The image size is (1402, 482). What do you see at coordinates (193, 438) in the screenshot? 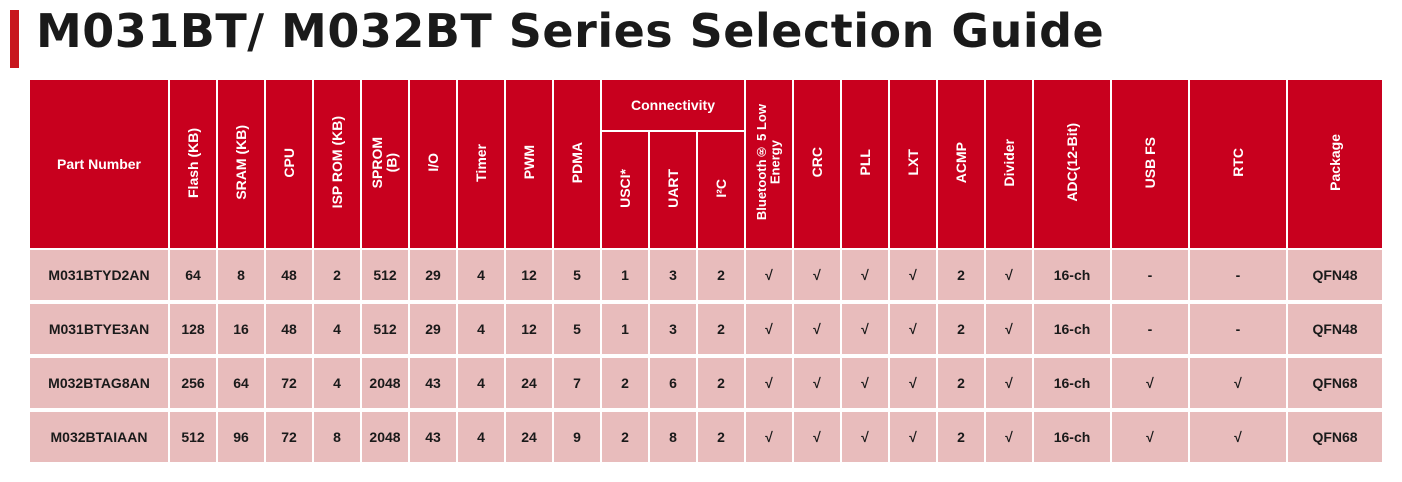
I see `cell-flash: 512` at bounding box center [193, 438].